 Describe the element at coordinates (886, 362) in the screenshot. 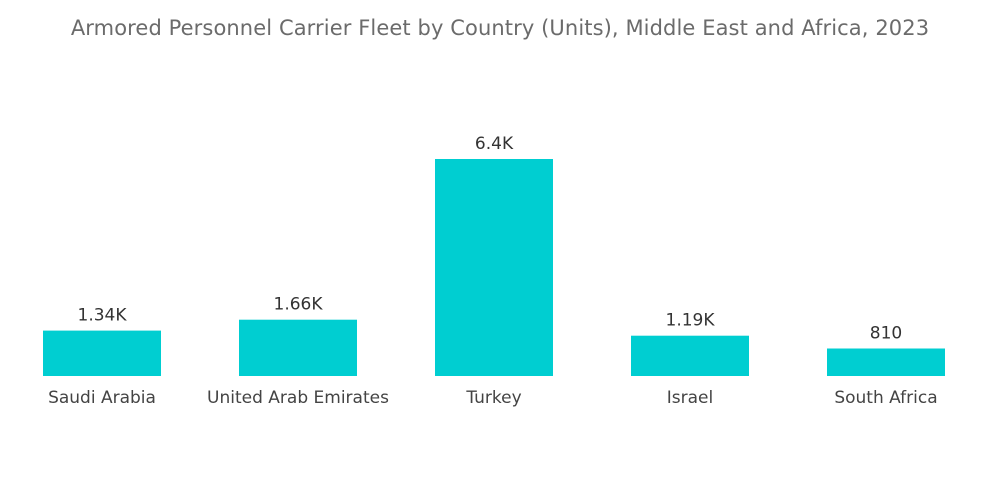

I see `bar-south-africa` at that location.